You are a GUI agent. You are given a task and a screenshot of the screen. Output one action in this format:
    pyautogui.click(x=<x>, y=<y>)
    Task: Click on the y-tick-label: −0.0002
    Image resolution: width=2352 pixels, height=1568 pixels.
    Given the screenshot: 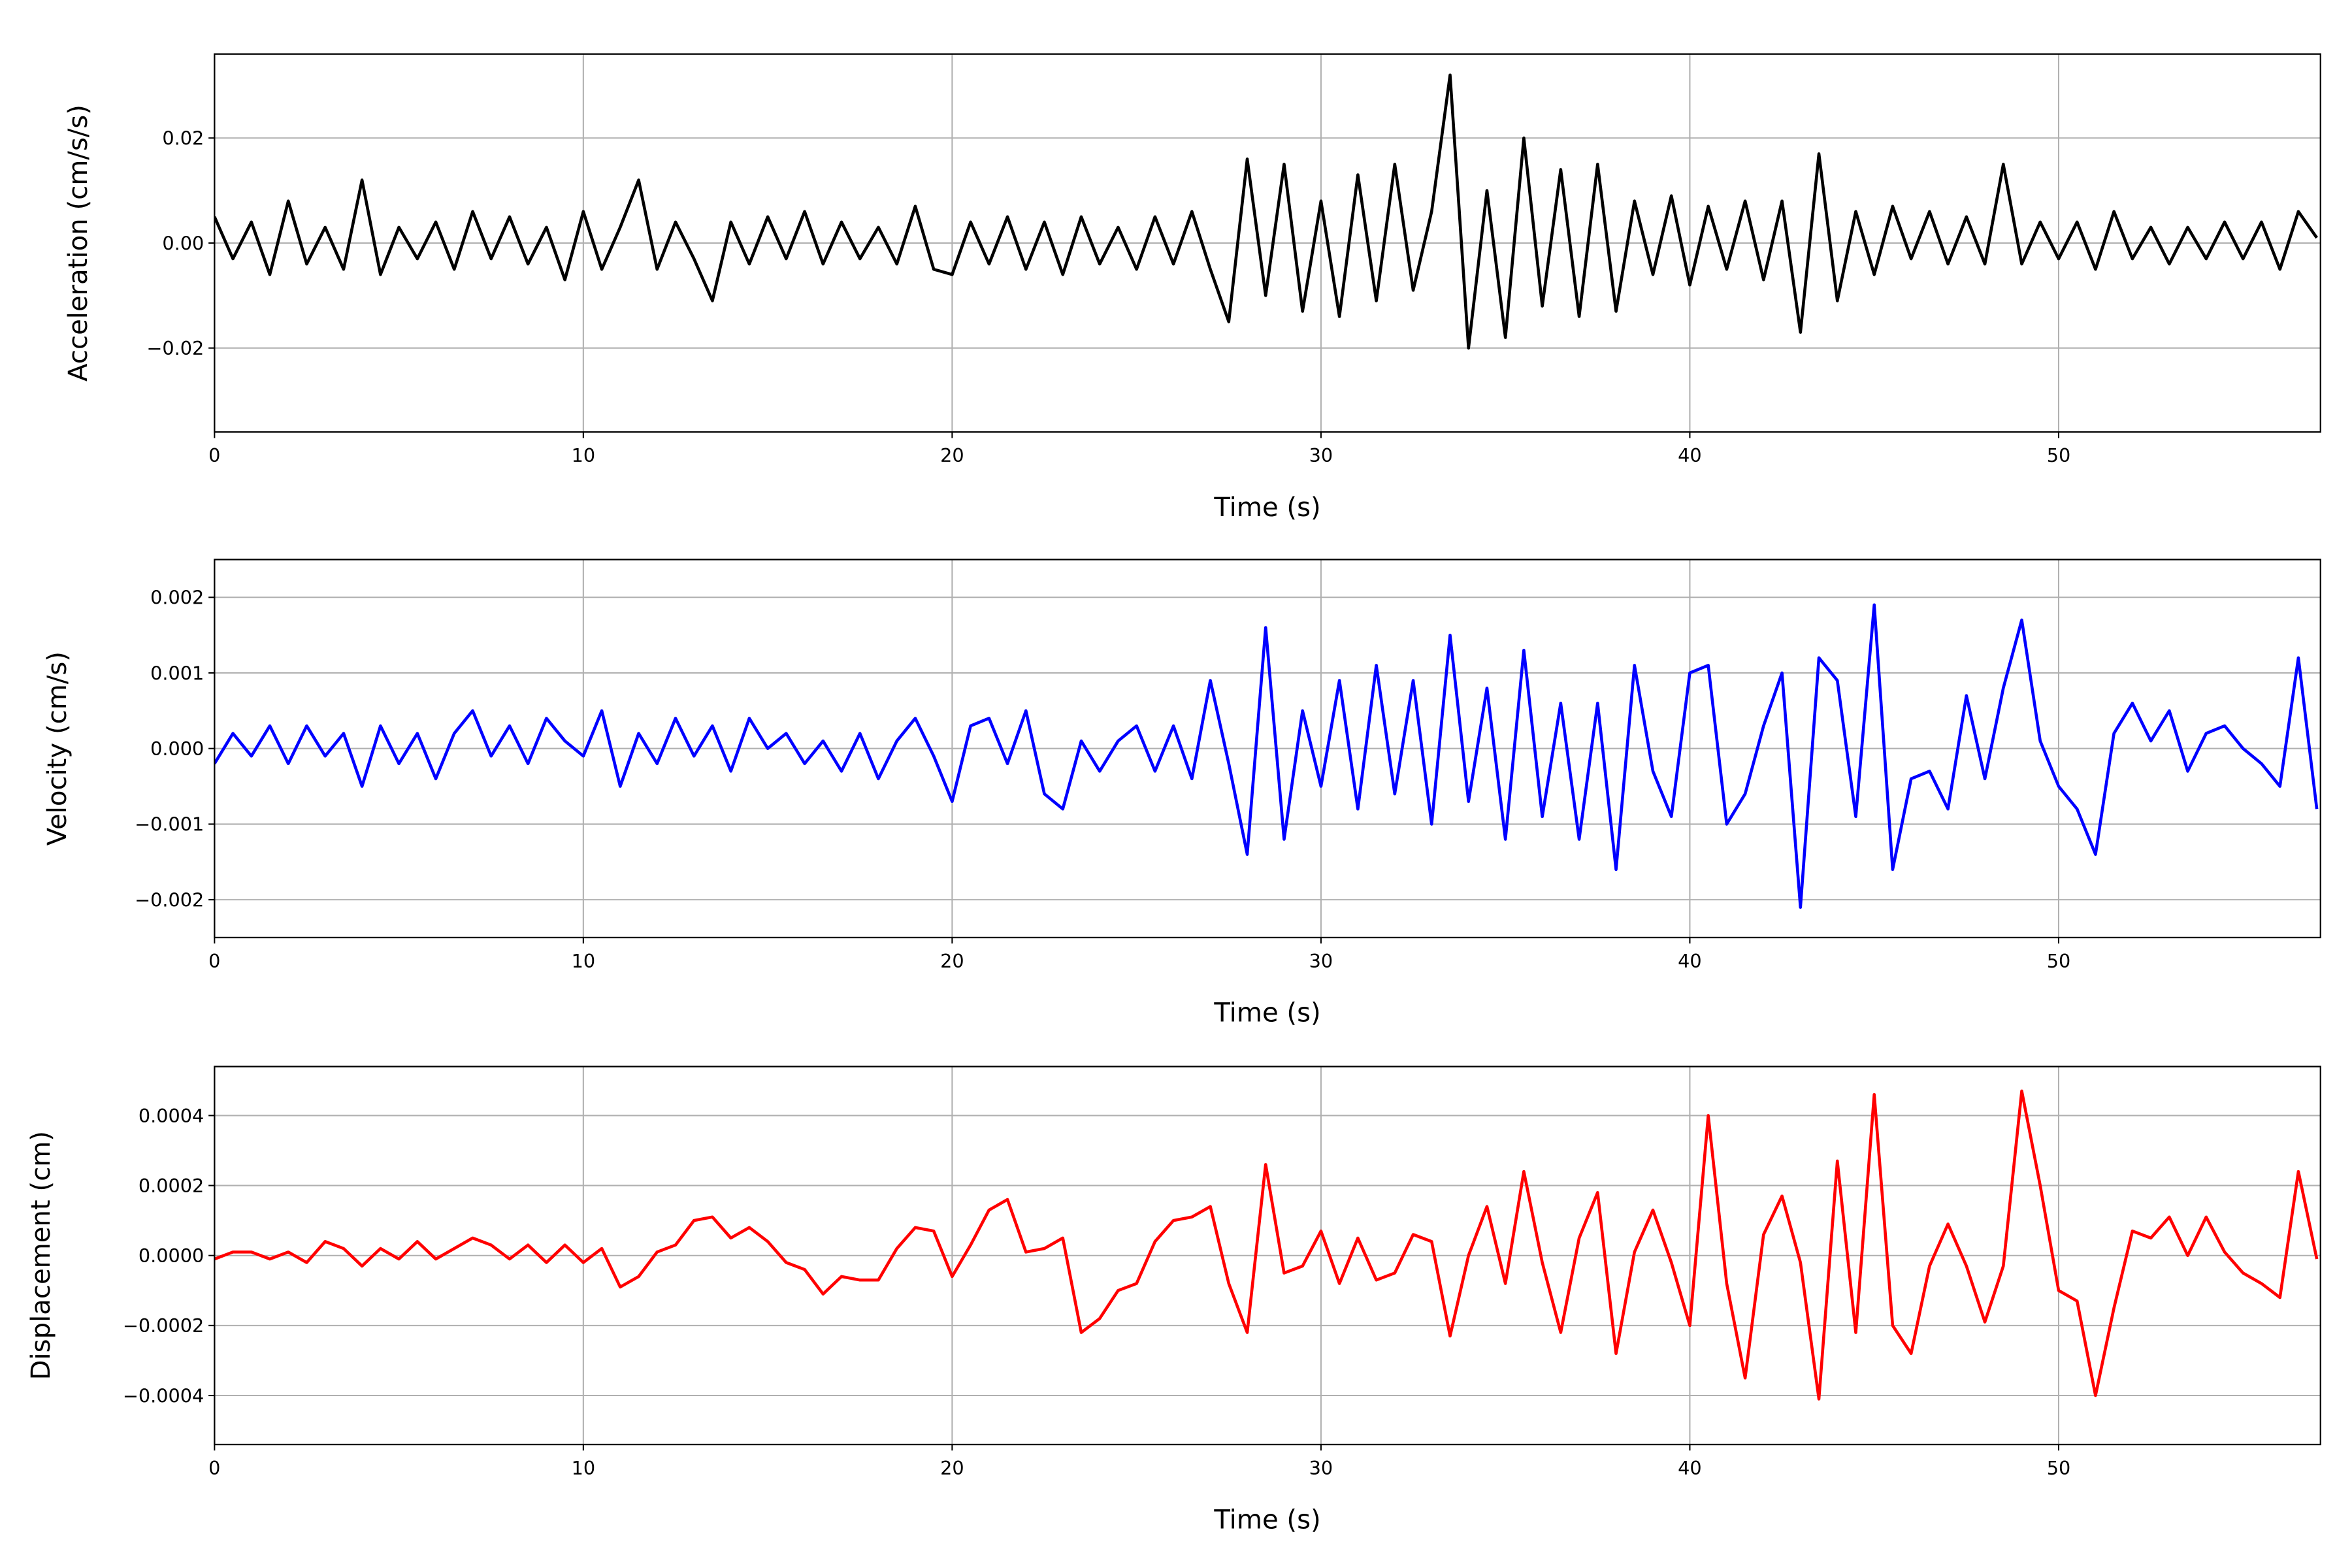 What is the action you would take?
    pyautogui.click(x=163, y=1326)
    